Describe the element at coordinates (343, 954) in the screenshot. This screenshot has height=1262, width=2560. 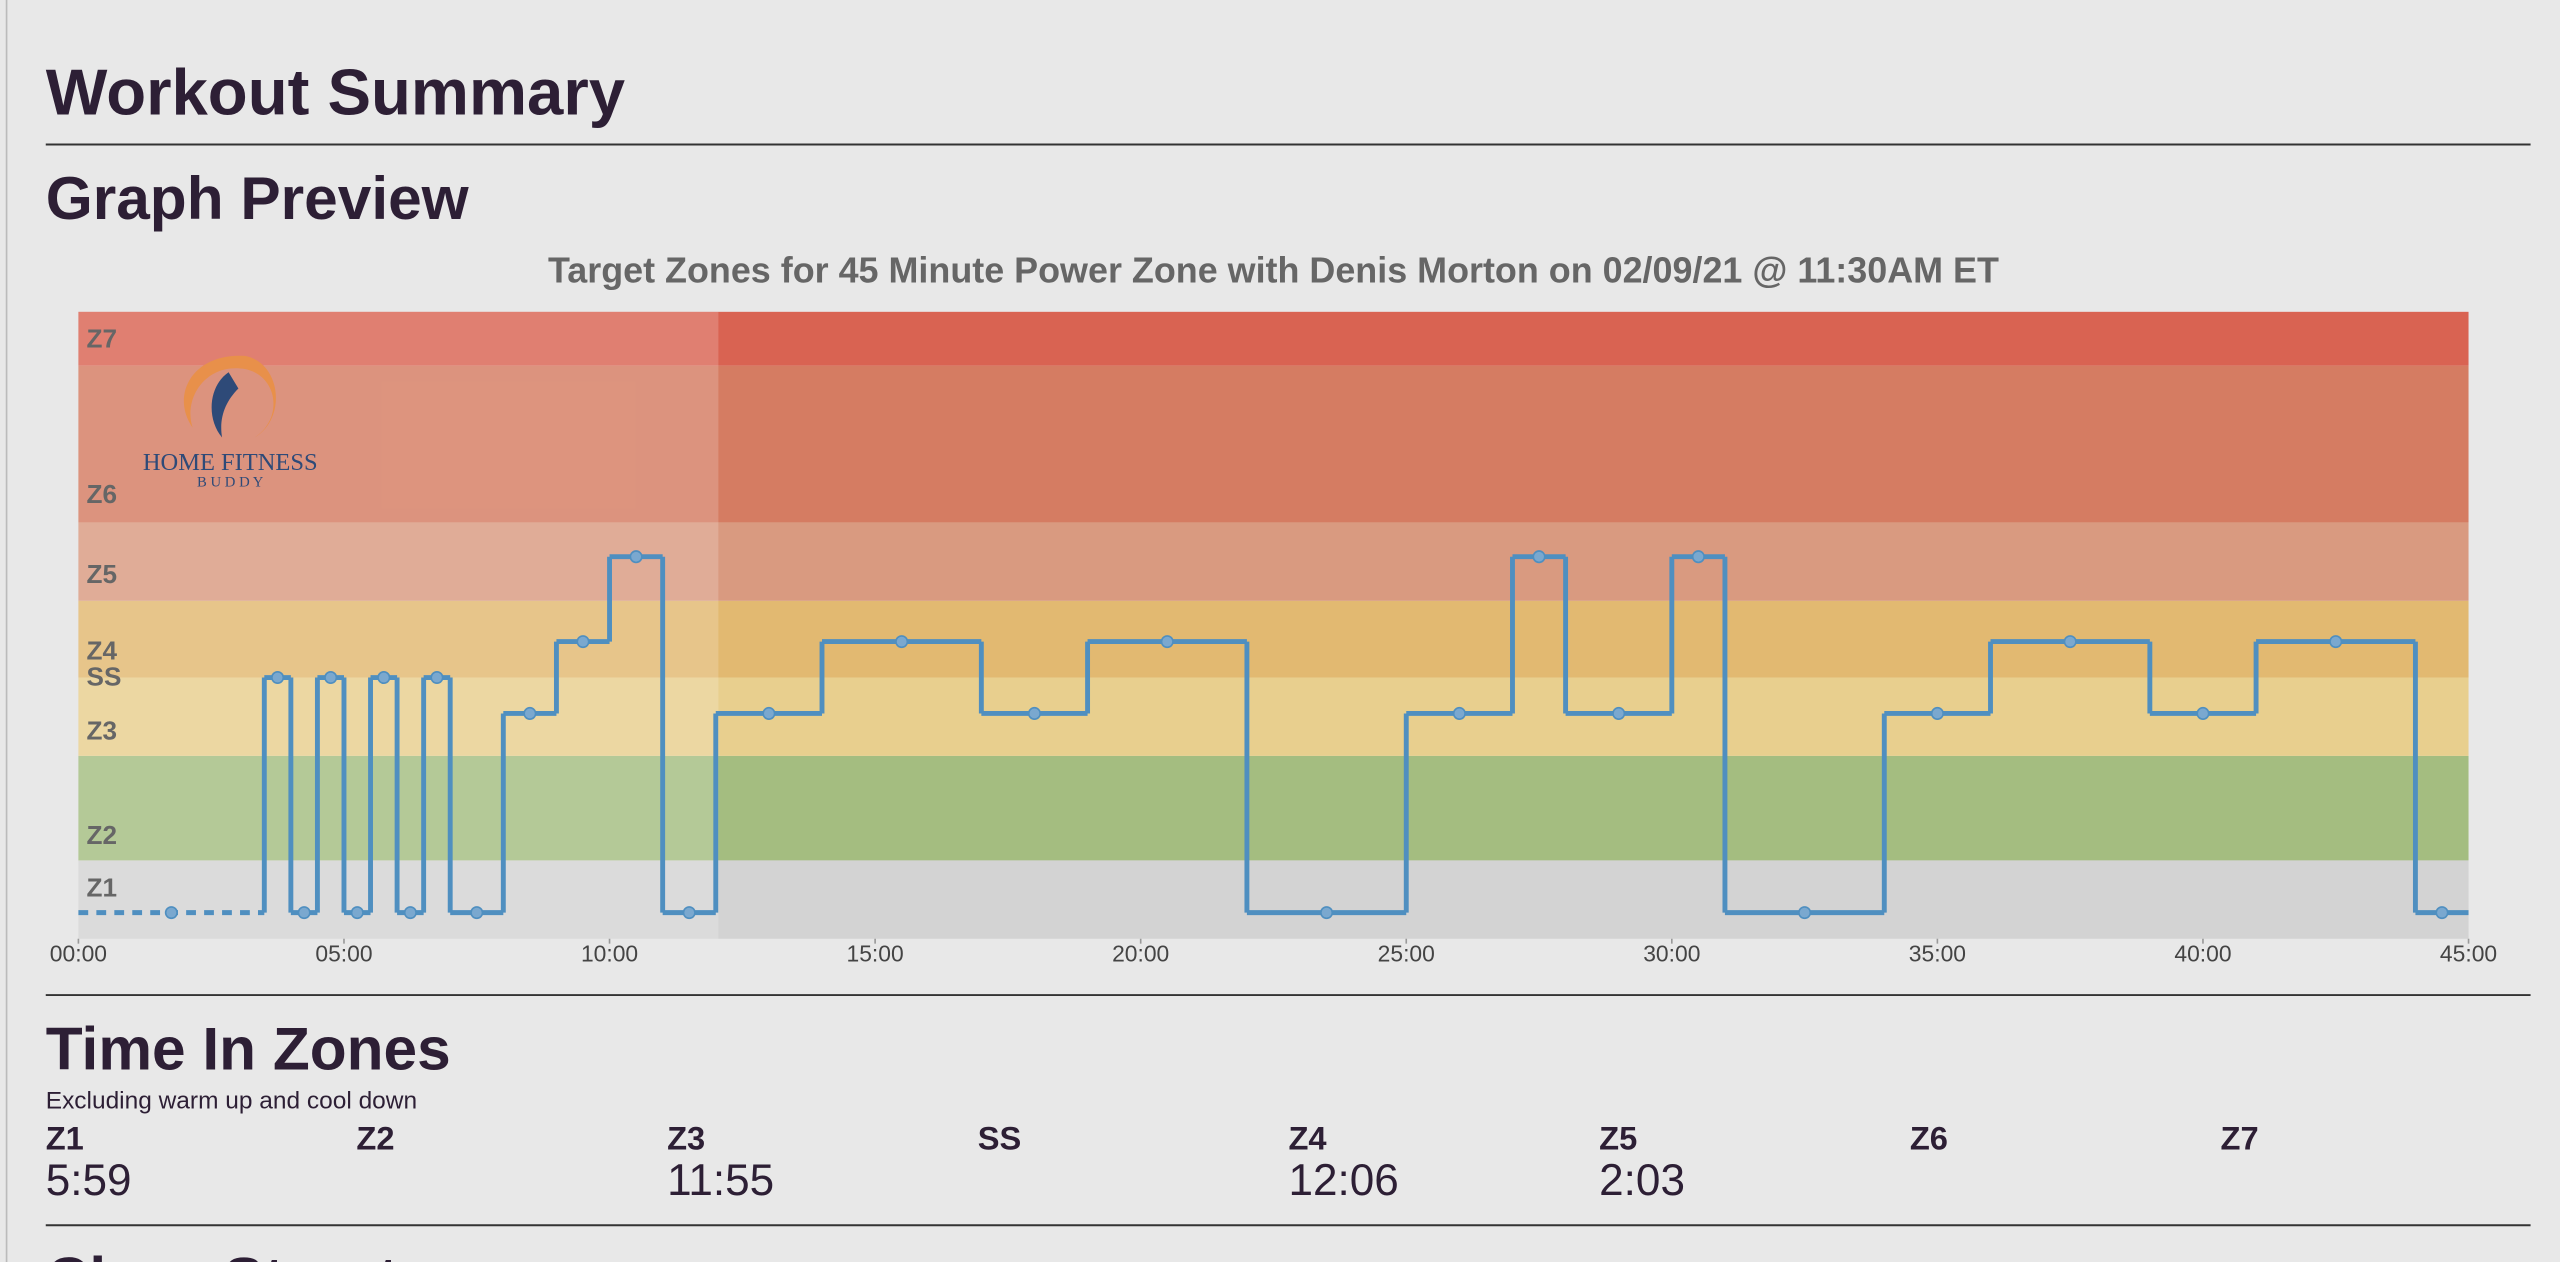
I see `x-tick-label: 05:00` at that location.